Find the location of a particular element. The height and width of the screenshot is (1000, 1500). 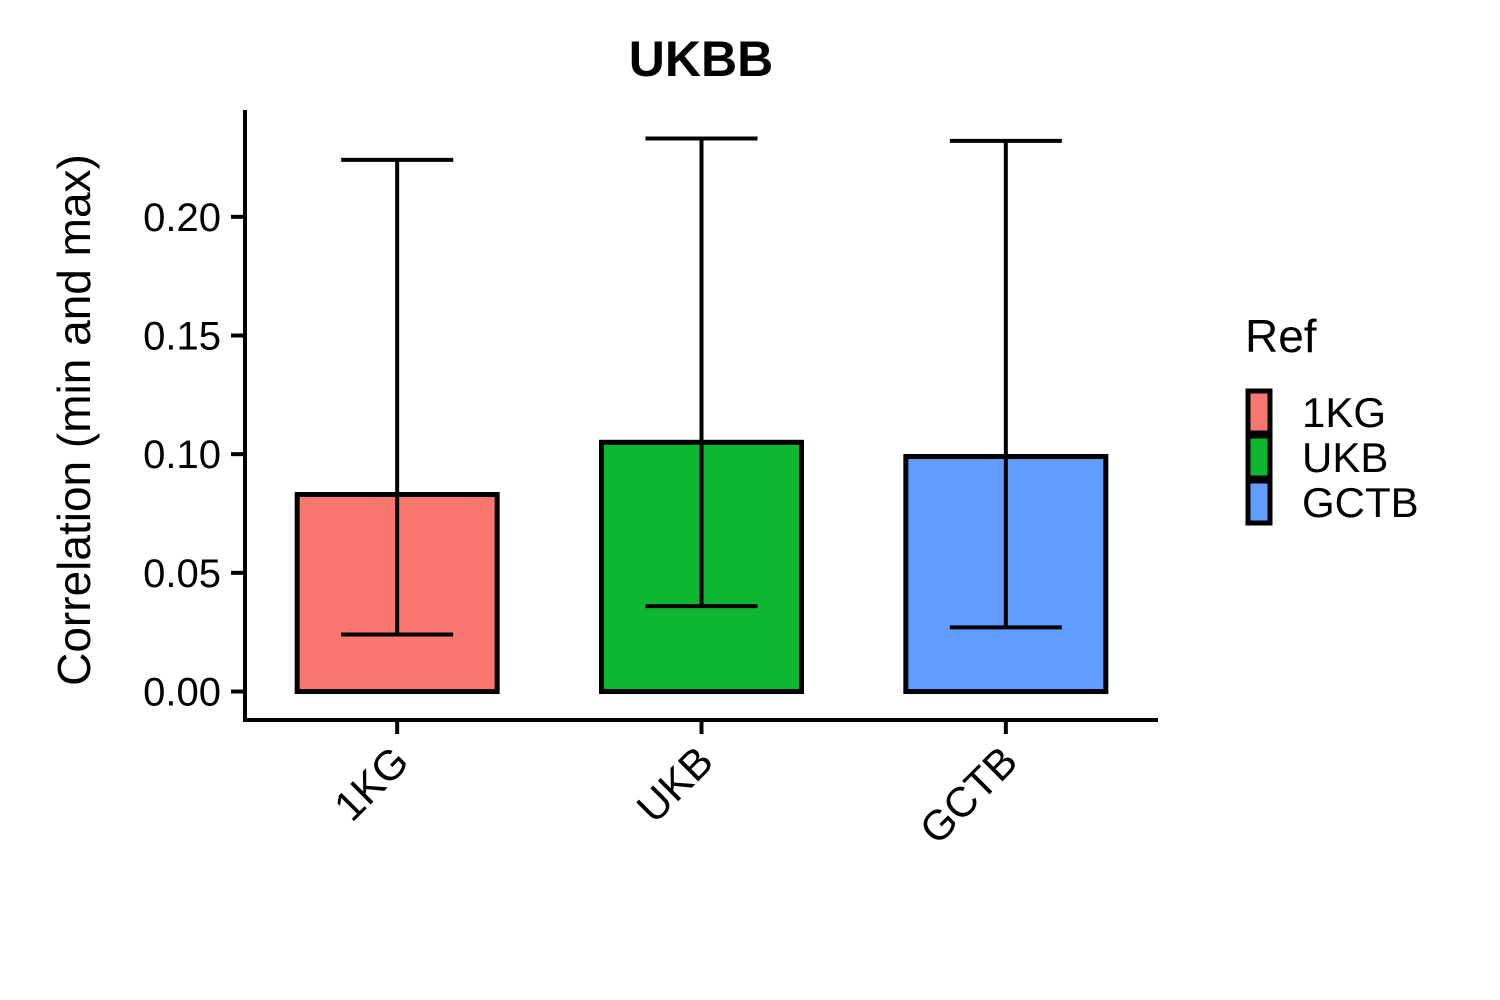

legend-label-ukb: UKB is located at coordinates (1345, 457).